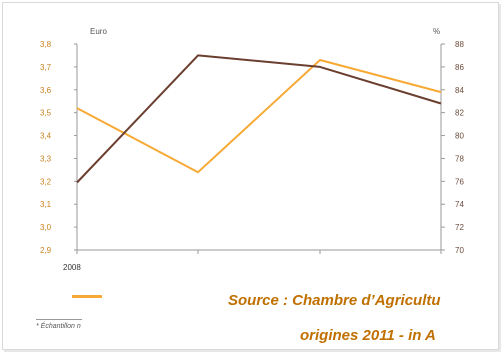 Image resolution: width=503 pixels, height=354 pixels. Describe the element at coordinates (459, 44) in the screenshot. I see `y-right-tick-label: 88` at that location.